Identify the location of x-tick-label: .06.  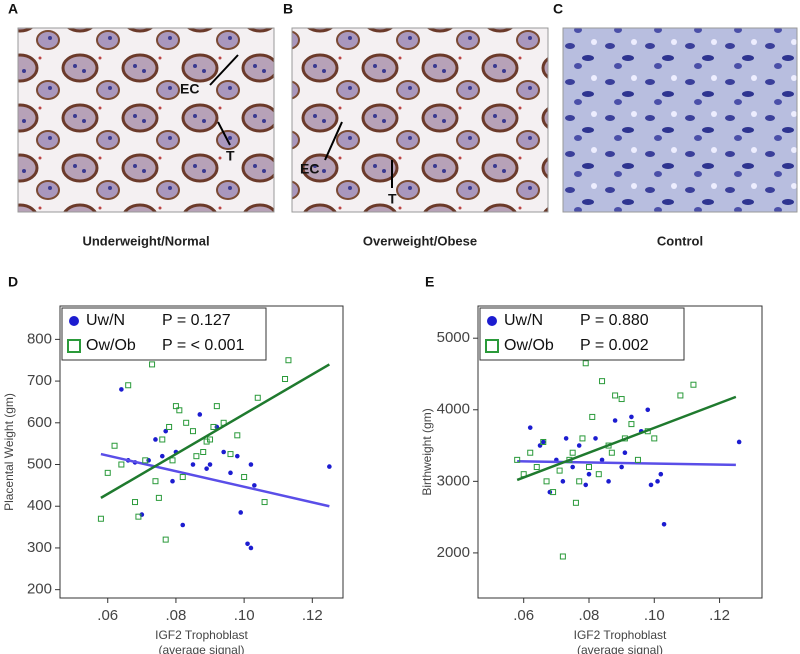
(107, 615).